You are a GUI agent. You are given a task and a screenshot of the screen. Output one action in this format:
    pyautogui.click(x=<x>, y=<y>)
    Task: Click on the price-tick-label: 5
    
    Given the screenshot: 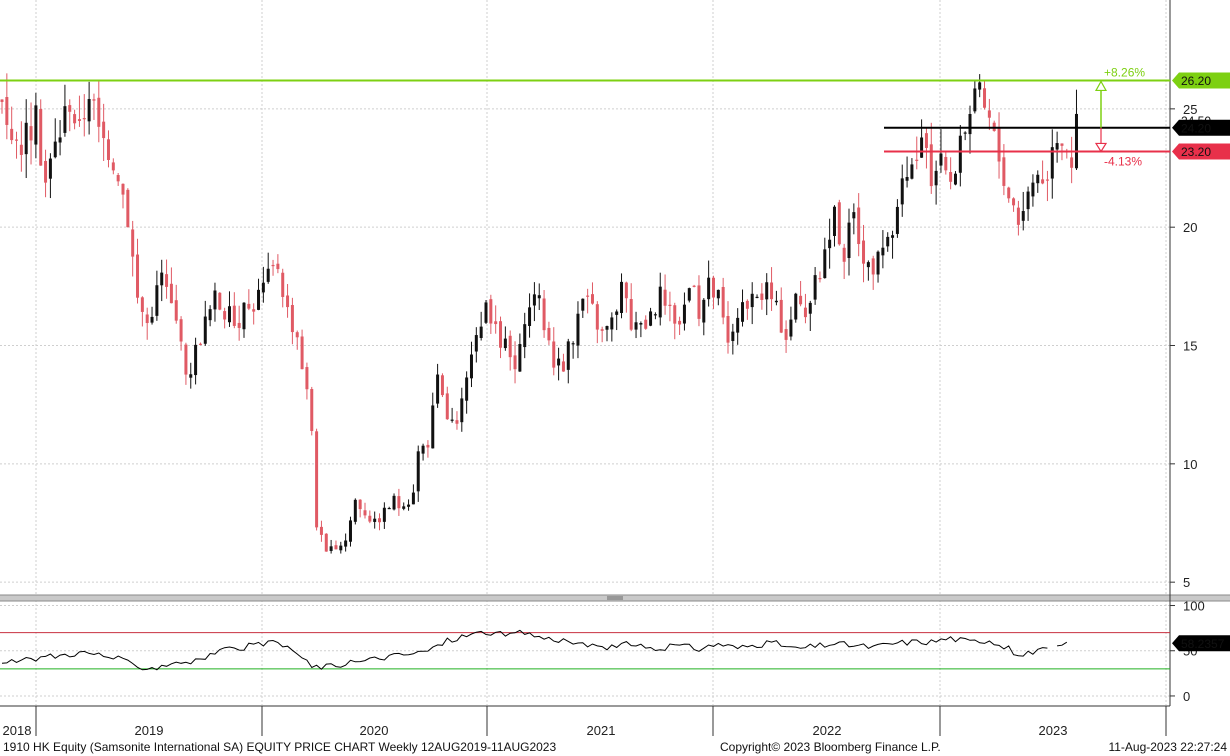 What is the action you would take?
    pyautogui.click(x=1186, y=582)
    